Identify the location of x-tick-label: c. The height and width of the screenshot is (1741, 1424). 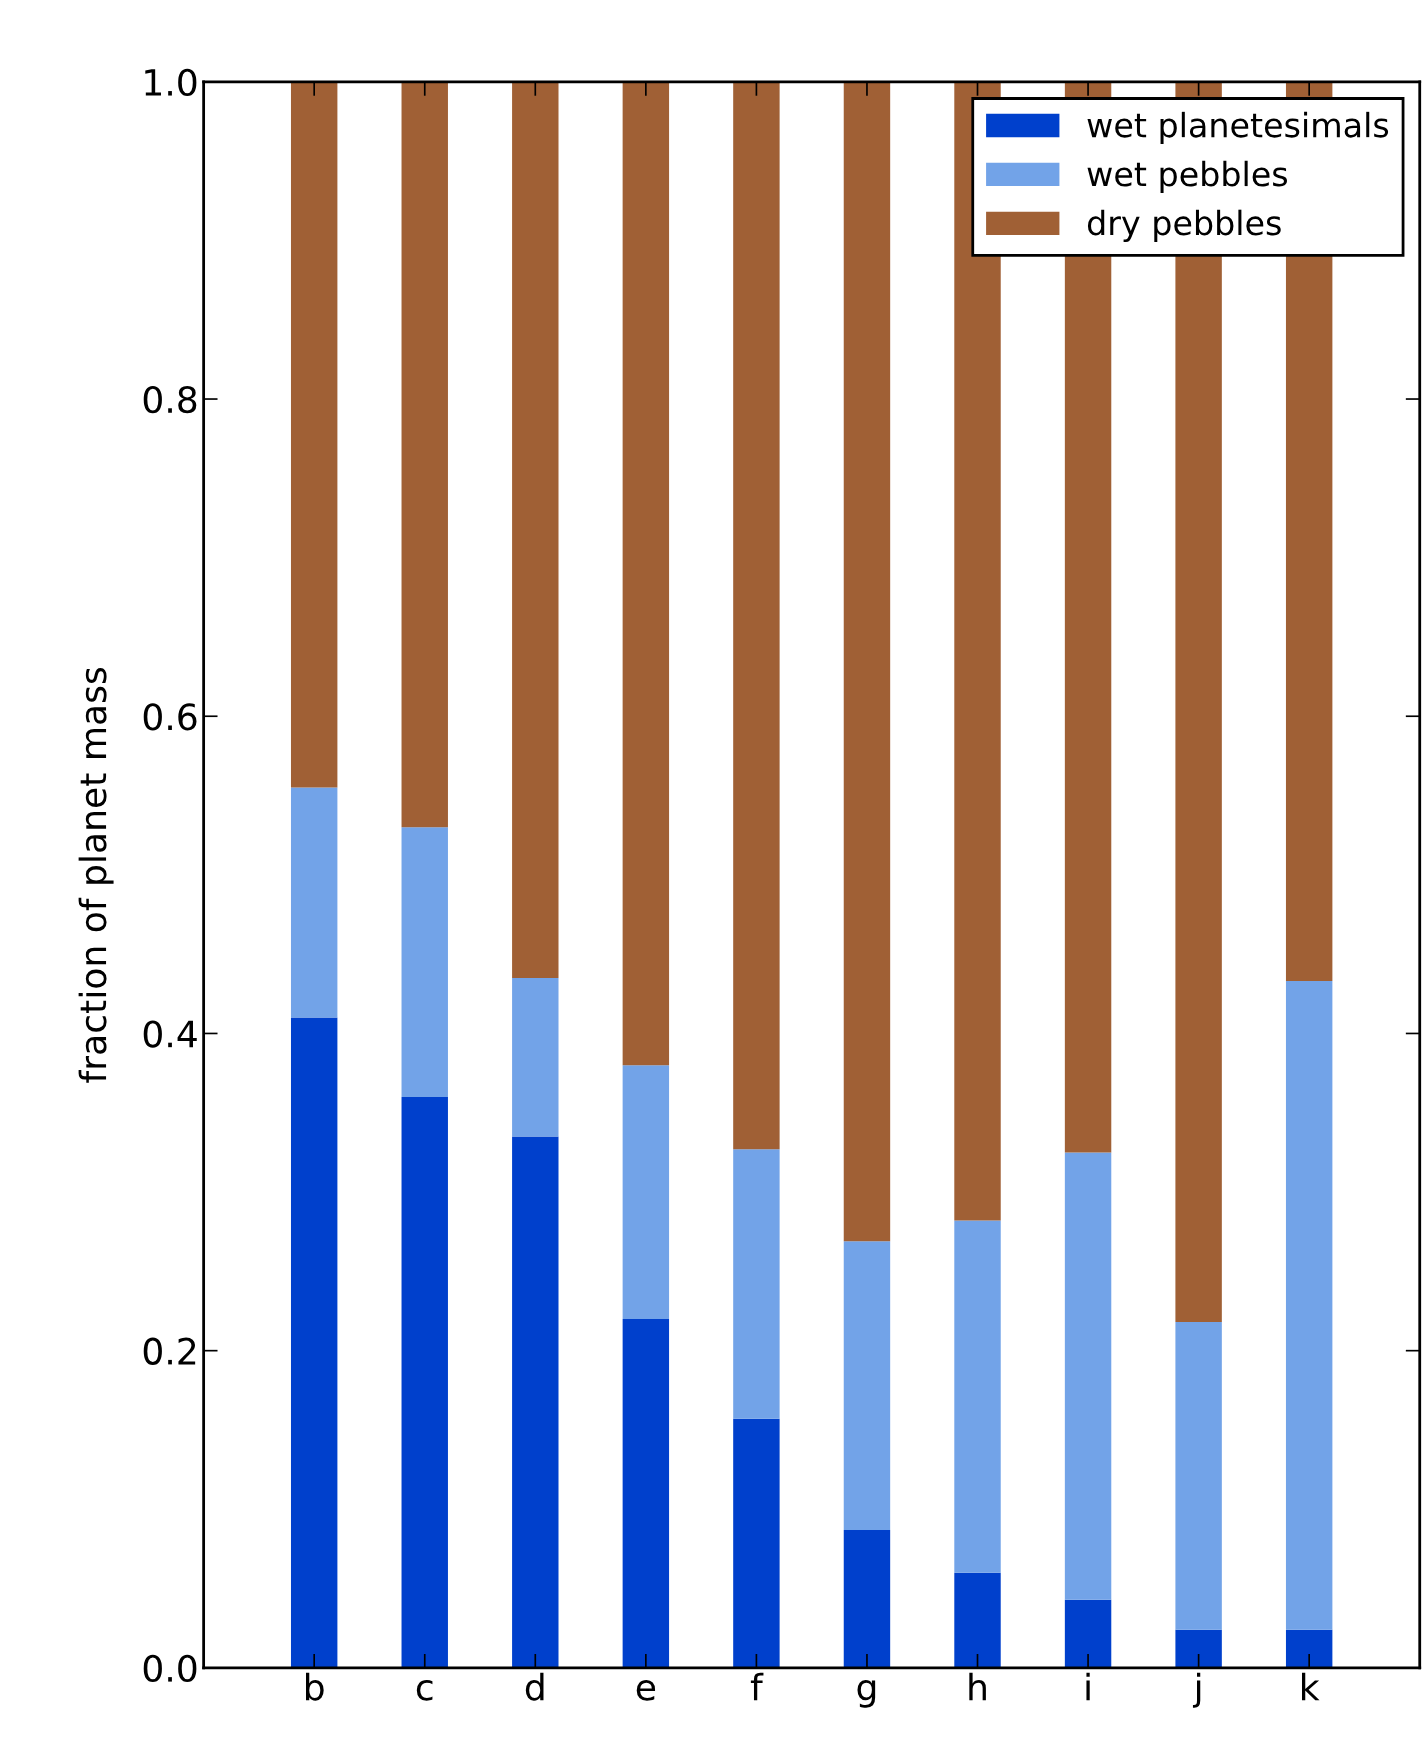
(424, 1690).